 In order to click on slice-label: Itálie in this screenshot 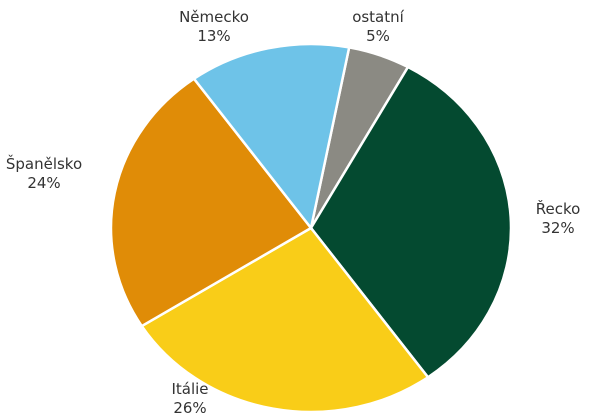, I will do `click(189, 389)`.